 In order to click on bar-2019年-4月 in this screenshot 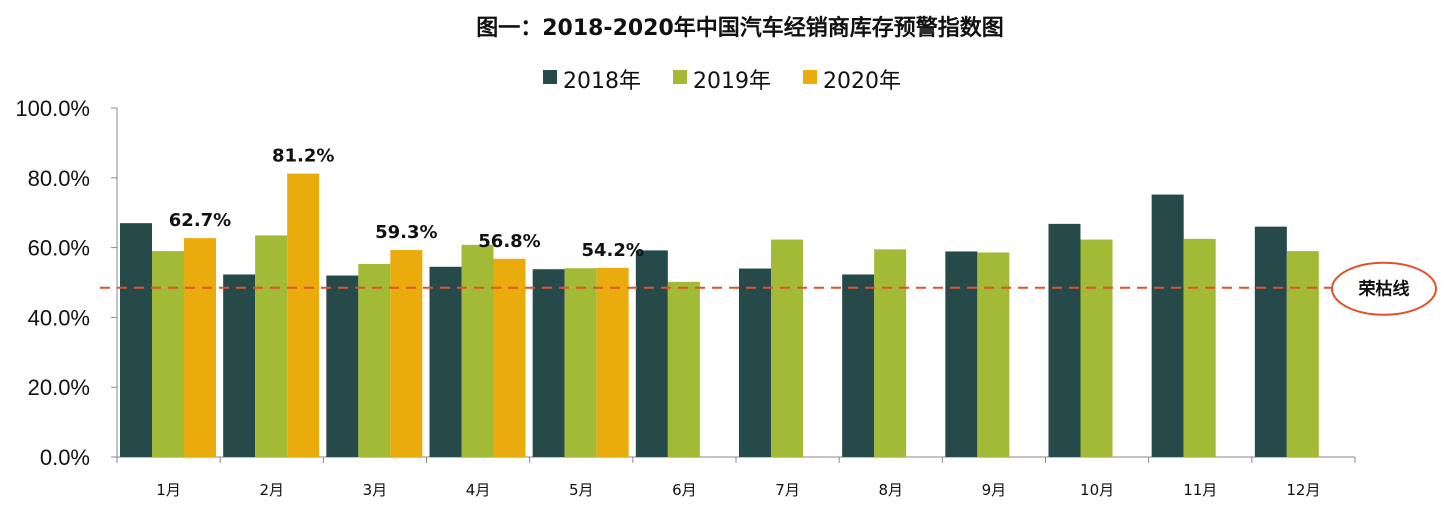, I will do `click(477, 350)`.